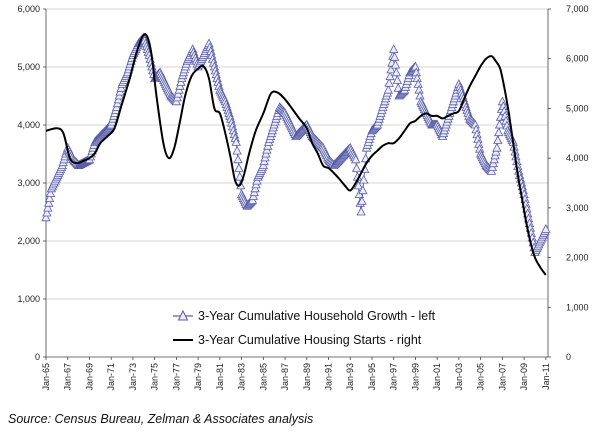 This screenshot has height=432, width=599. Describe the element at coordinates (329, 377) in the screenshot. I see `x-tick-label: Jan-91` at that location.